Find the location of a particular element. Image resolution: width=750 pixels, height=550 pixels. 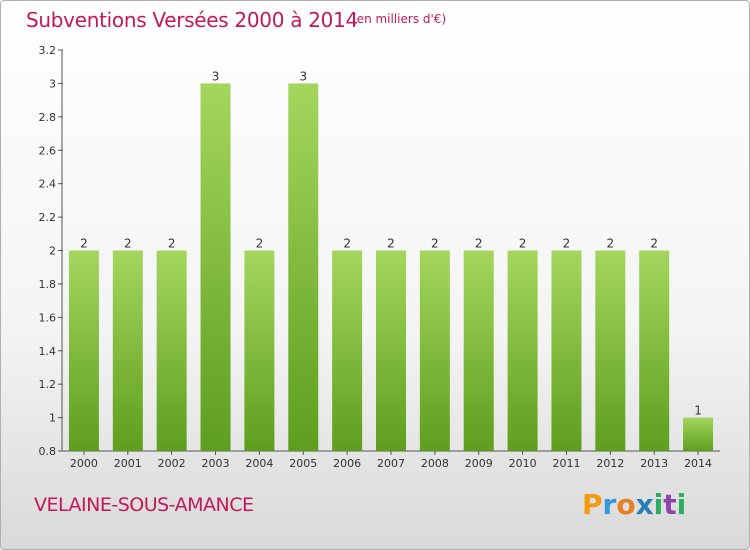

data-label: 1 is located at coordinates (698, 411).